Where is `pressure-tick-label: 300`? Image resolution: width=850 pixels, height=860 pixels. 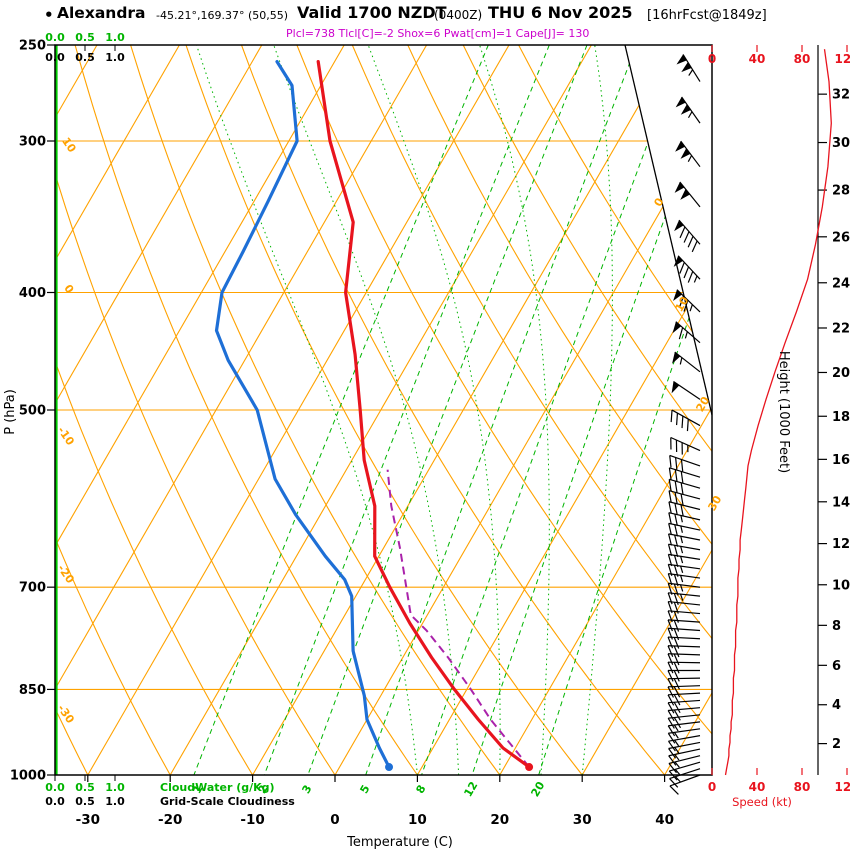
pressure-tick-label: 300 is located at coordinates (32, 142).